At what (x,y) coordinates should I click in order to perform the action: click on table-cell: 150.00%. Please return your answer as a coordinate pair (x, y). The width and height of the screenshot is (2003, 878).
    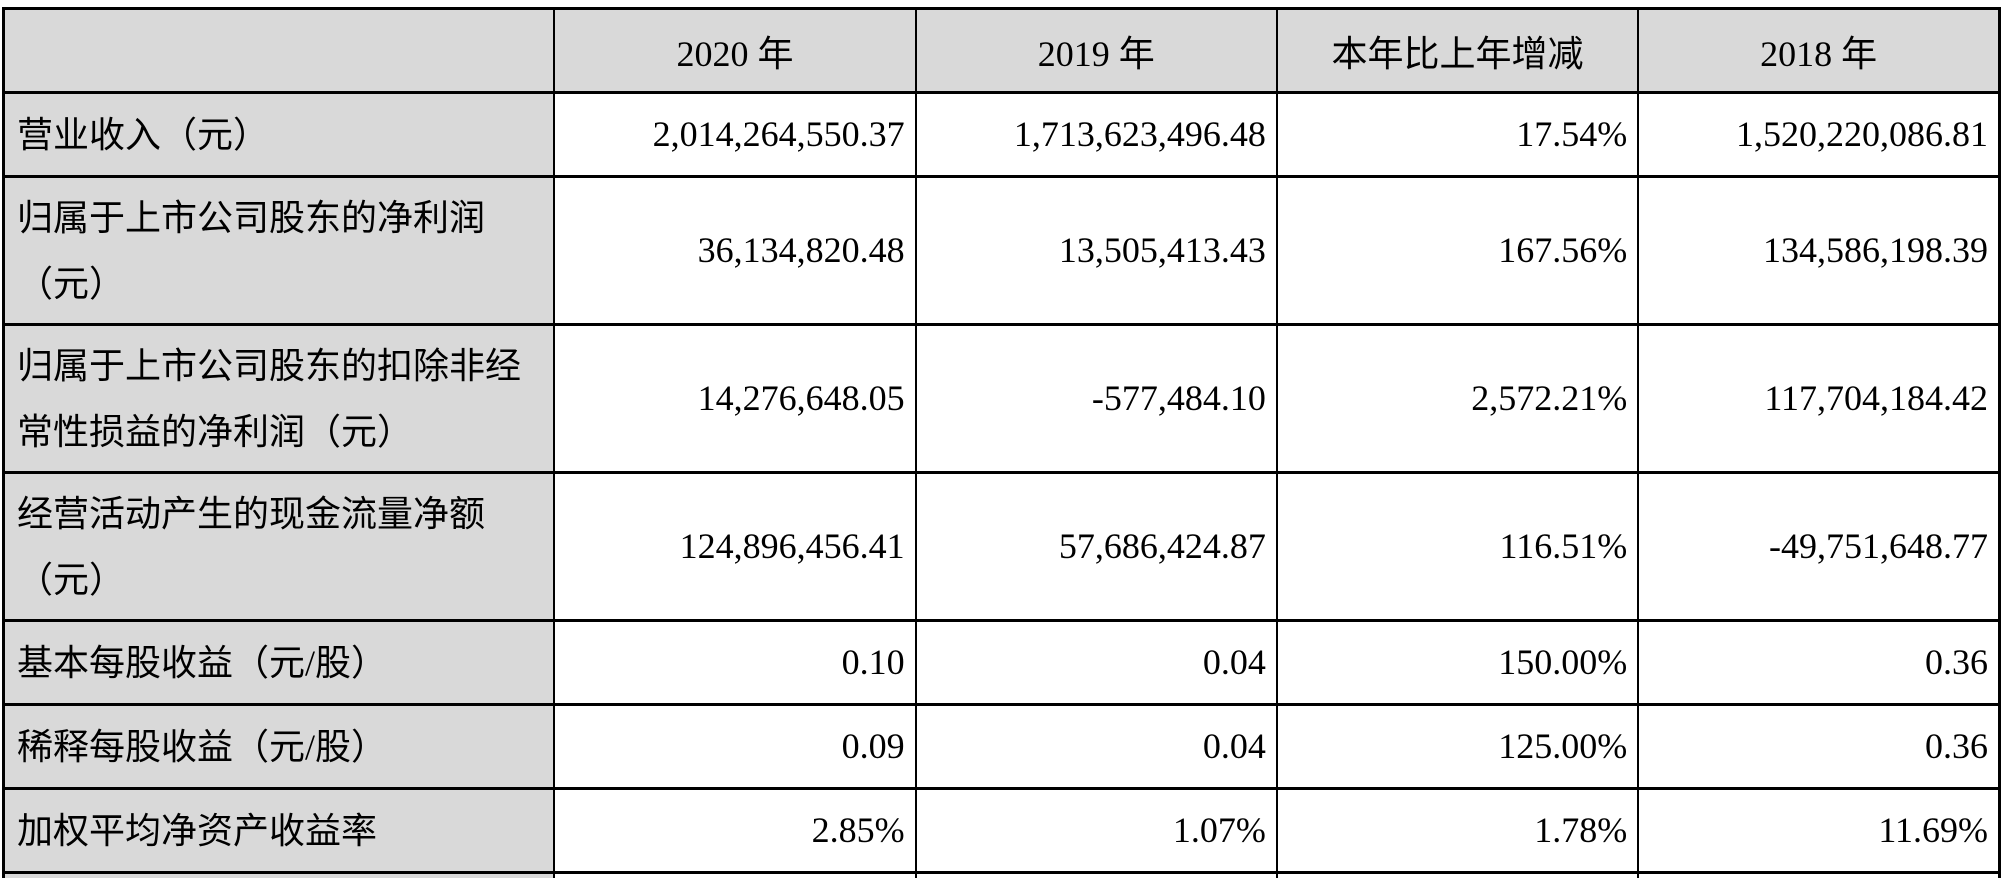
    Looking at the image, I should click on (1457, 662).